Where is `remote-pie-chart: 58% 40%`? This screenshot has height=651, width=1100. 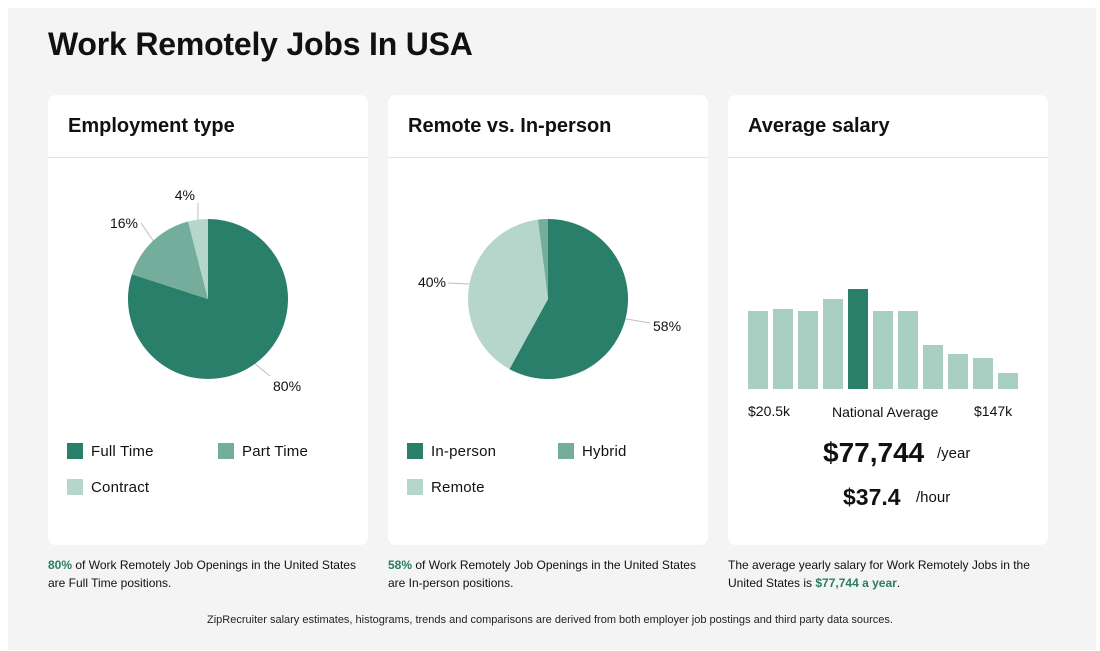
remote-pie-chart: 58% 40% is located at coordinates (549, 299).